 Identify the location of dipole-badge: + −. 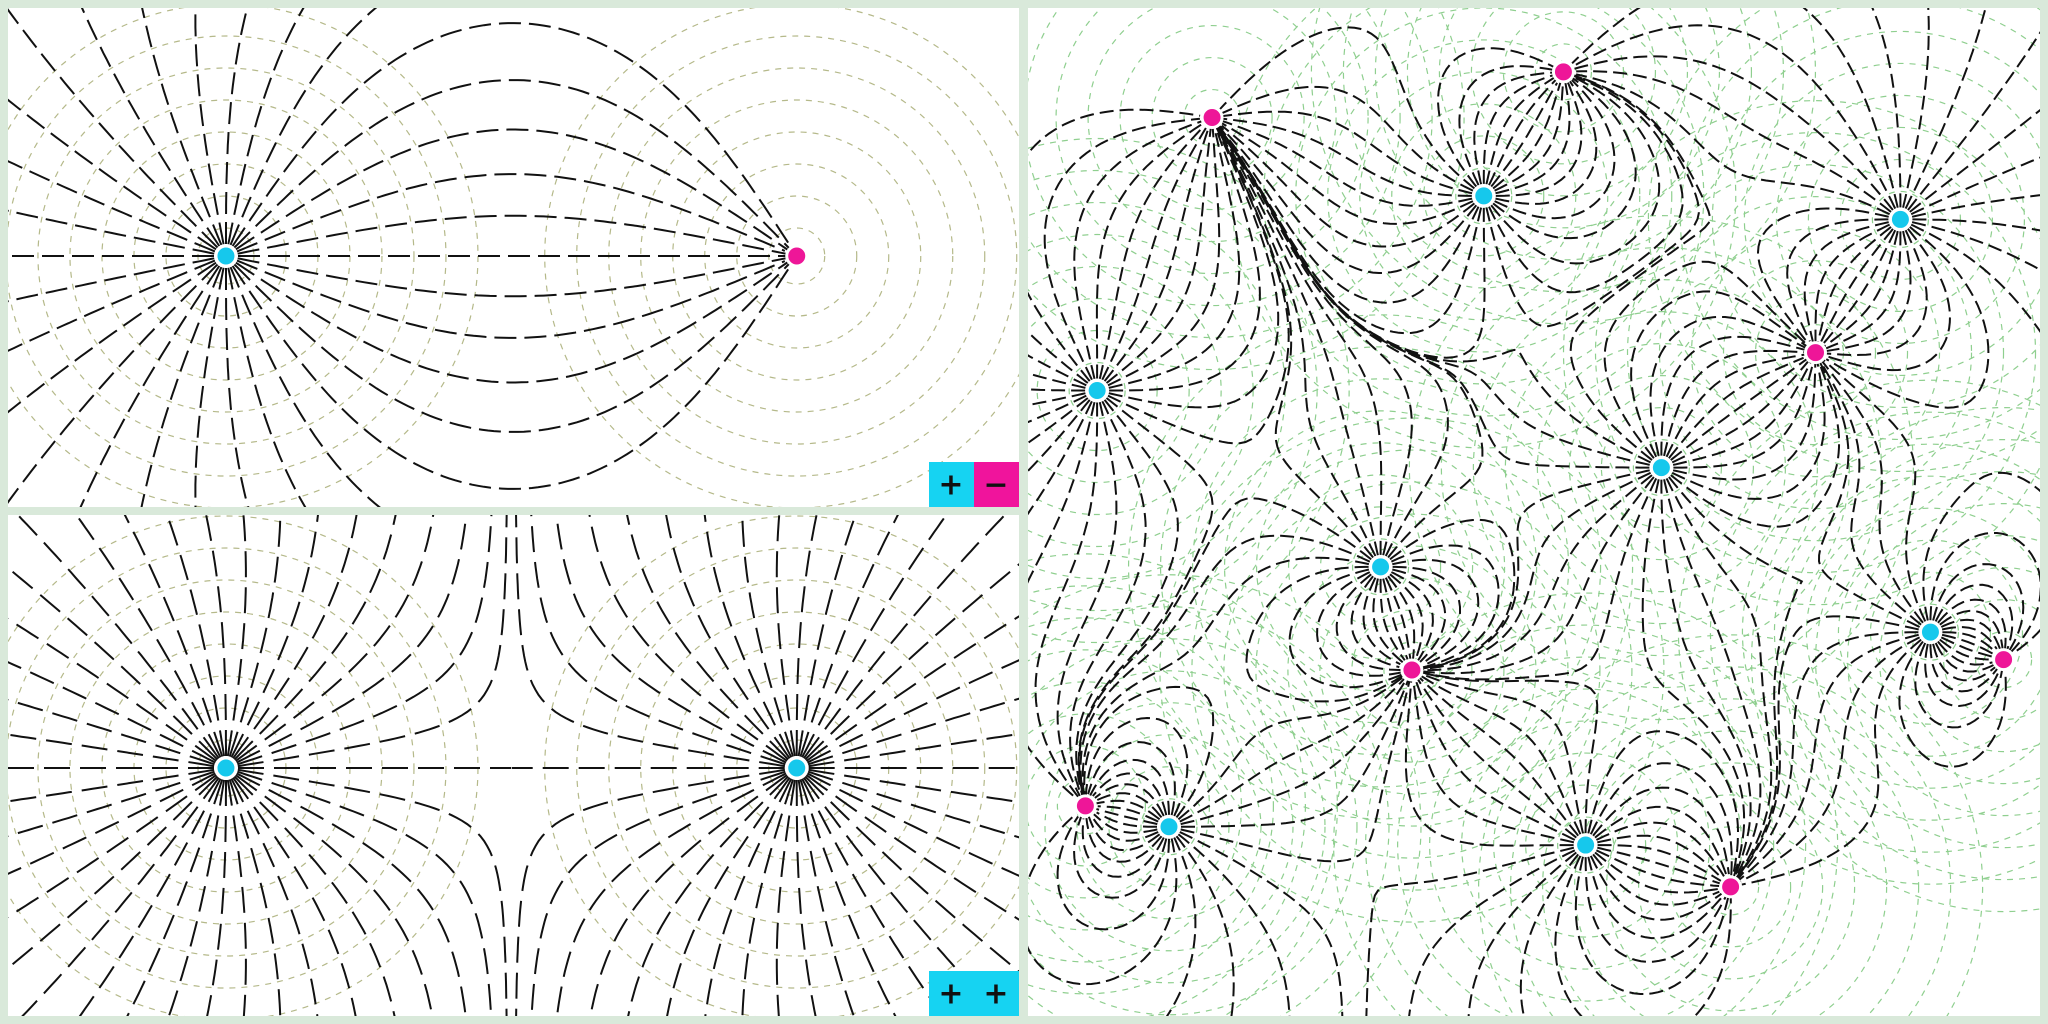
(974, 484).